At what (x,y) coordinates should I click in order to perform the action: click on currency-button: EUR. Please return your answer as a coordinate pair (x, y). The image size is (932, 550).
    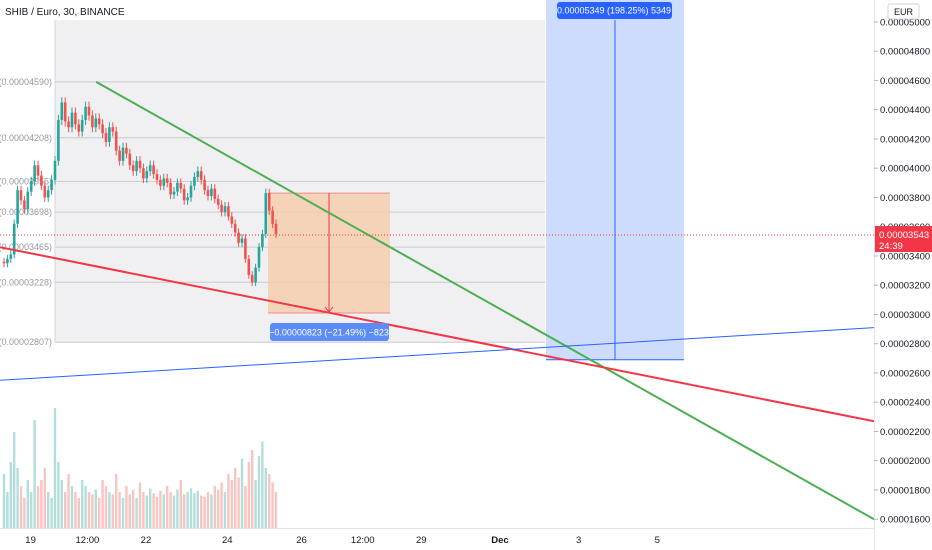
    Looking at the image, I should click on (903, 11).